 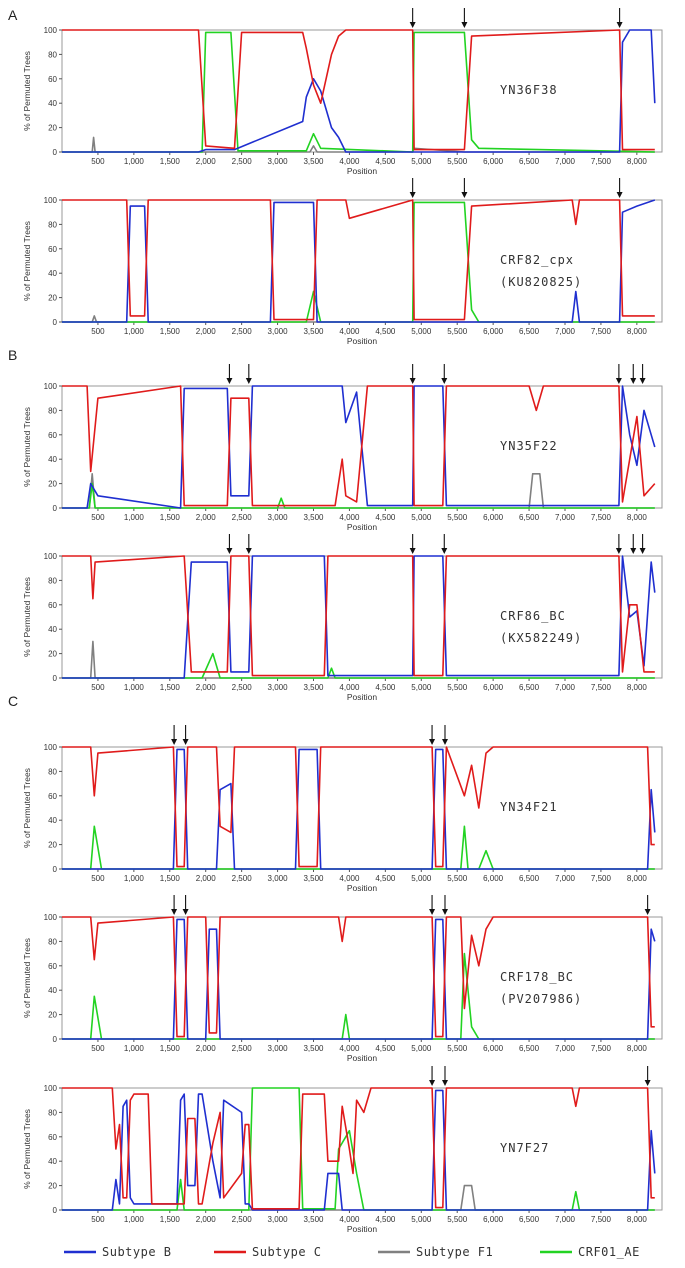 What do you see at coordinates (529, 446) in the screenshot?
I see `sample-label: YN35F22` at bounding box center [529, 446].